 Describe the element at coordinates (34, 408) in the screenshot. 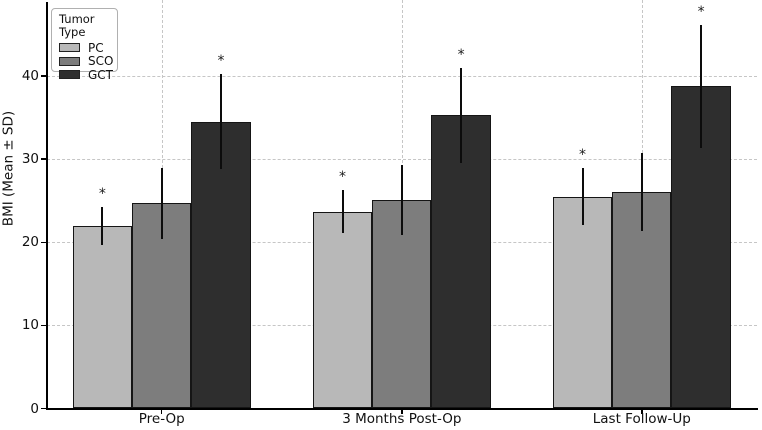

I see `y-tick-label-0: 0` at that location.